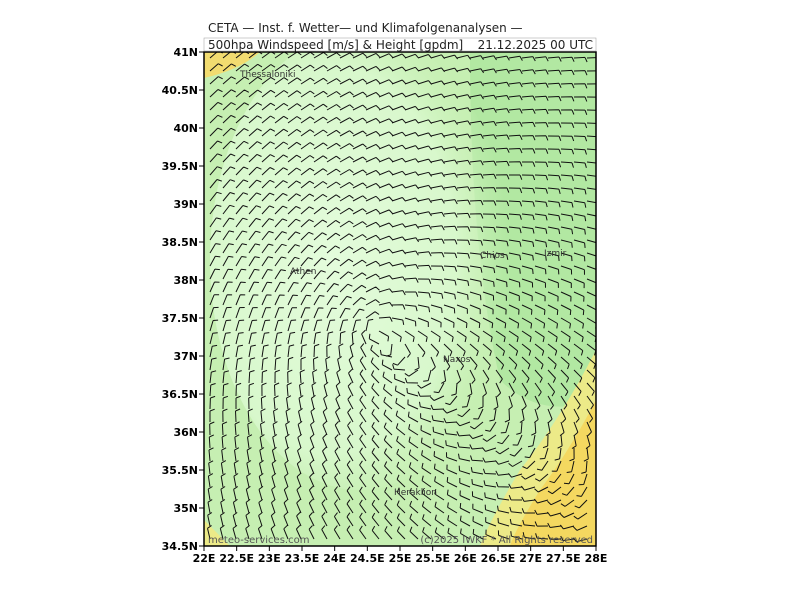 The width and height of the screenshot is (800, 600). Describe the element at coordinates (432, 558) in the screenshot. I see `x-tick-label: 25.5E` at that location.